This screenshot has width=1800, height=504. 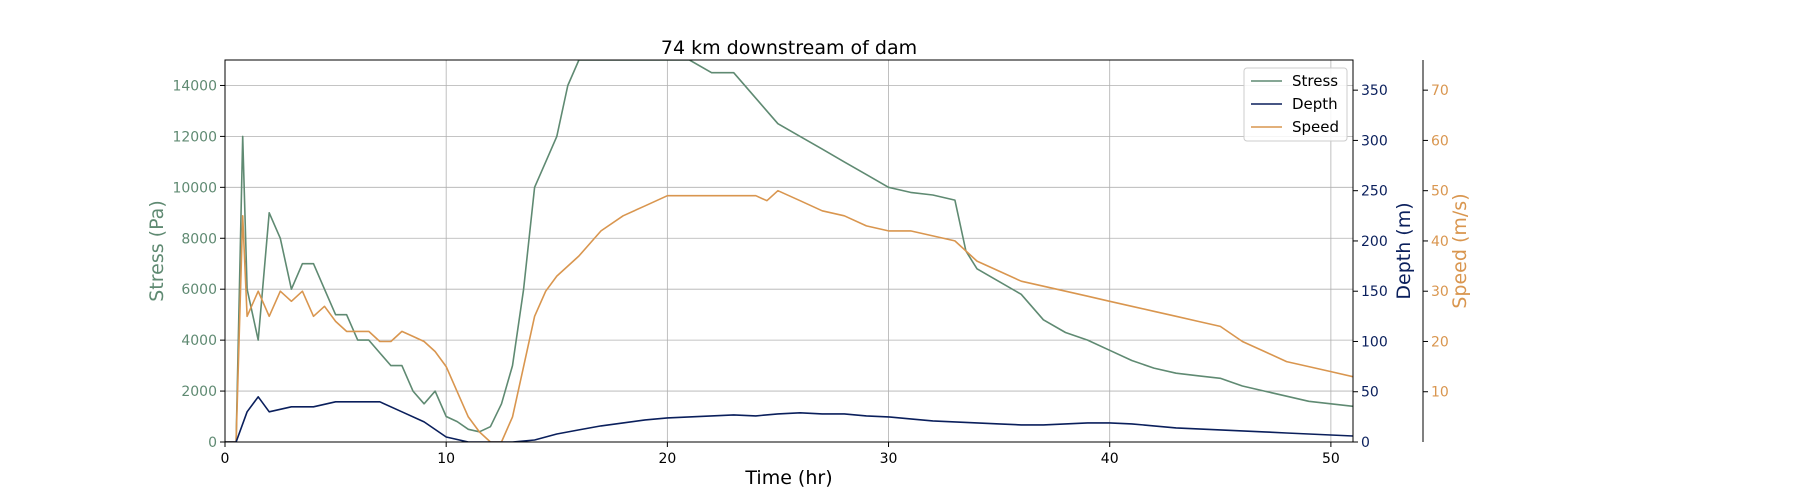 I want to click on legend-box, so click(x=1295, y=104).